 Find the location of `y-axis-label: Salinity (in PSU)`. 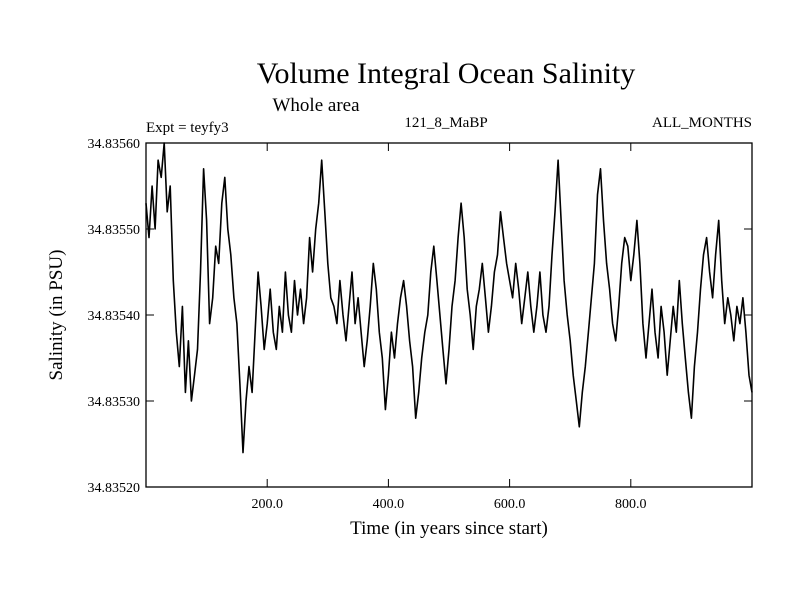

y-axis-label: Salinity (in PSU) is located at coordinates (56, 315).